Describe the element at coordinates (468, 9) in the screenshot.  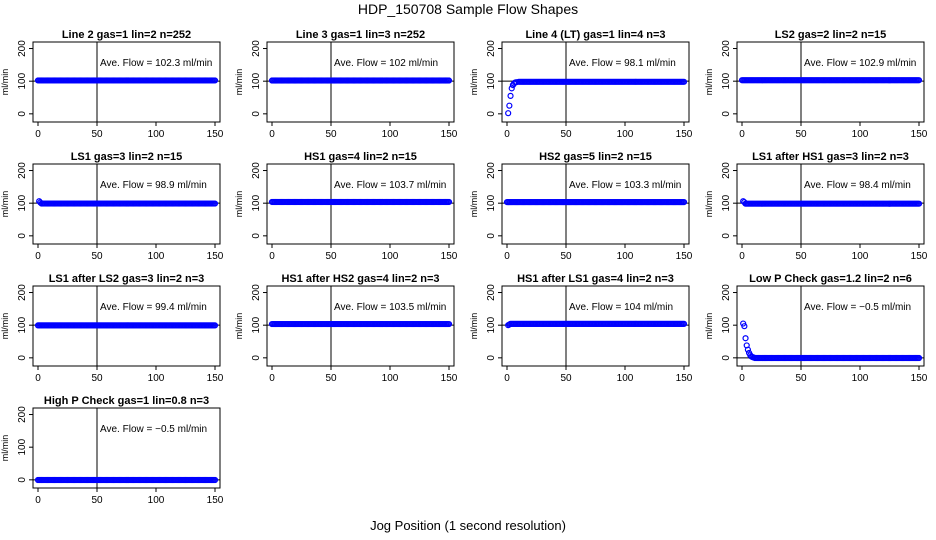
I see `page-title: HDP_150708 Sample Flow Shapes` at that location.